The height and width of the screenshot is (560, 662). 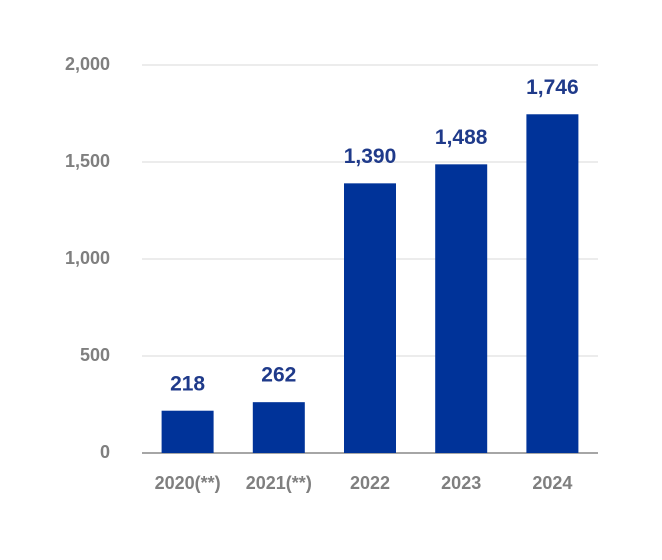 What do you see at coordinates (87, 64) in the screenshot?
I see `y-tick-label: 2,000` at bounding box center [87, 64].